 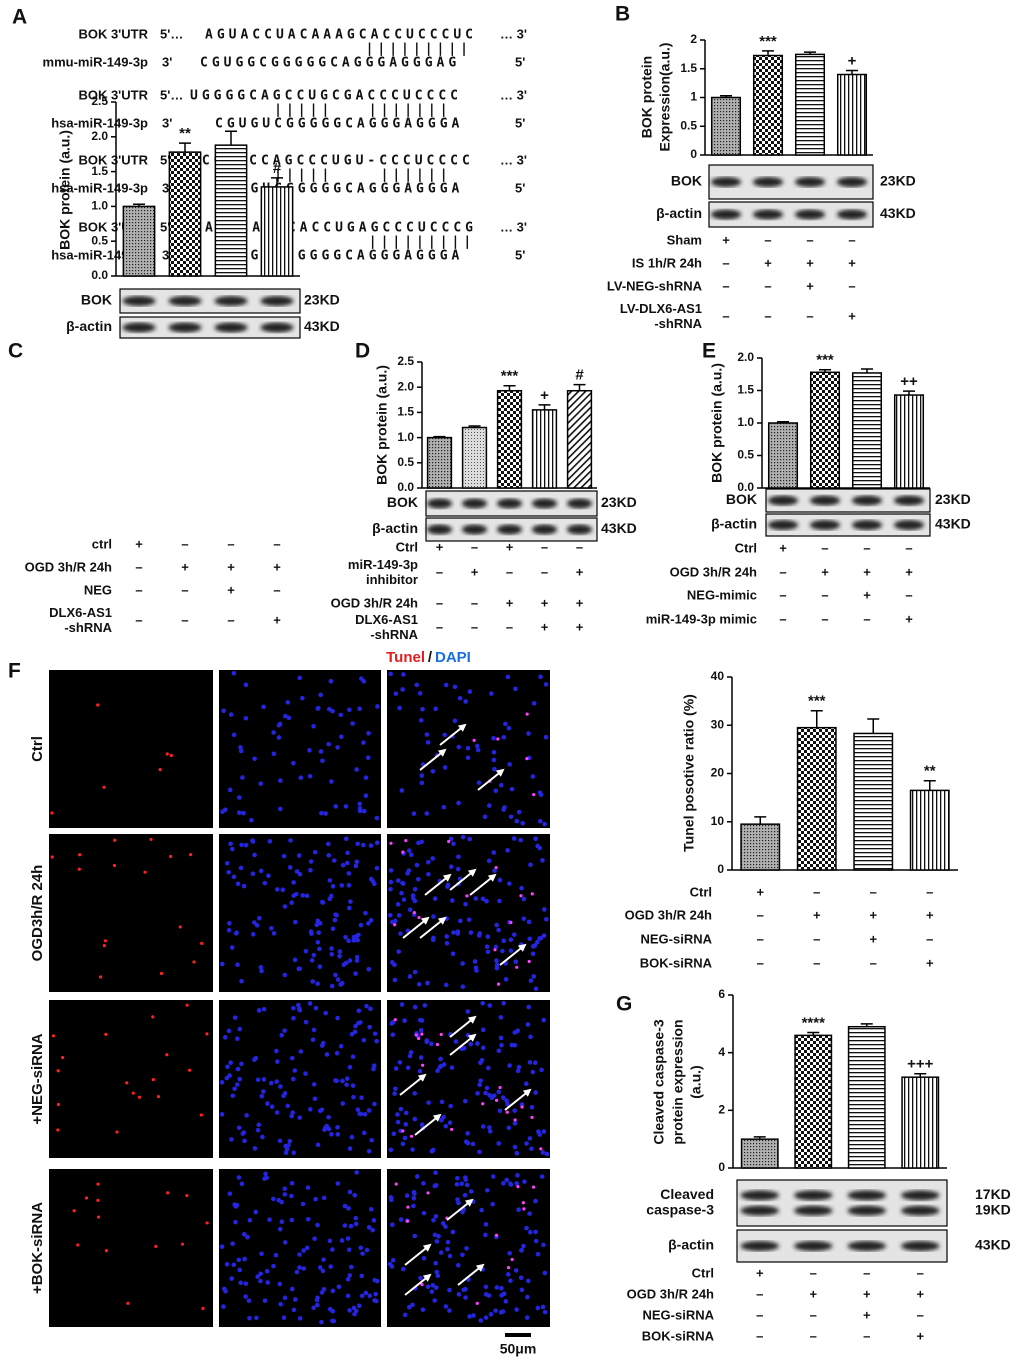 I want to click on panel-label: A, so click(x=19, y=17).